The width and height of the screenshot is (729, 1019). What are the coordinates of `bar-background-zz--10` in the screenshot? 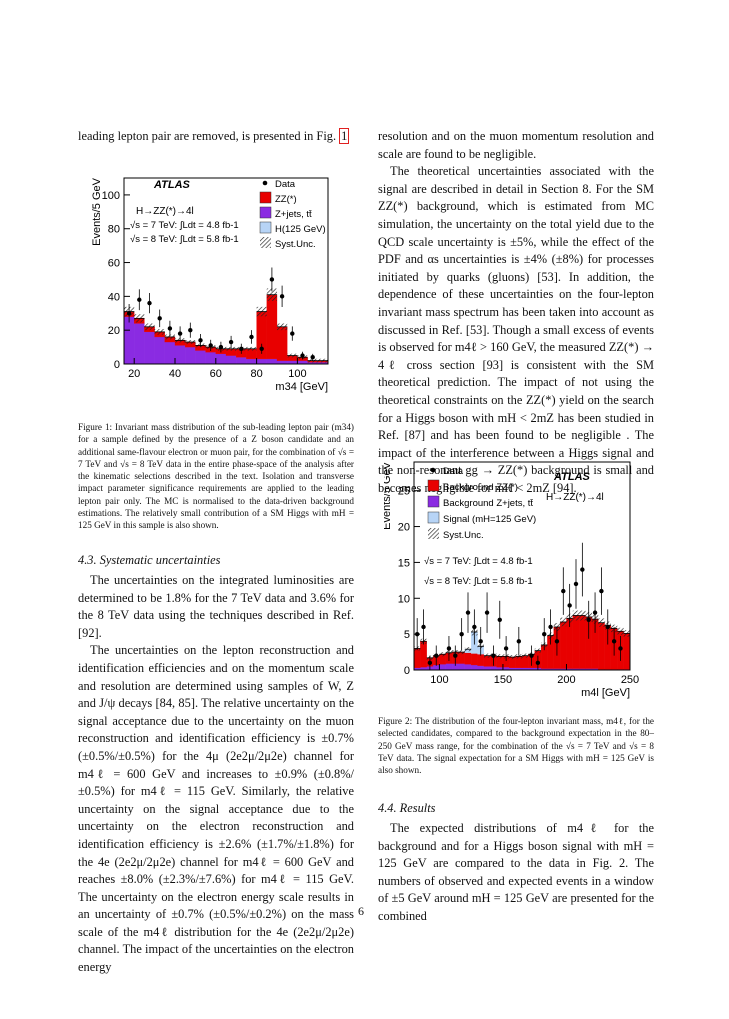 It's located at (481, 660).